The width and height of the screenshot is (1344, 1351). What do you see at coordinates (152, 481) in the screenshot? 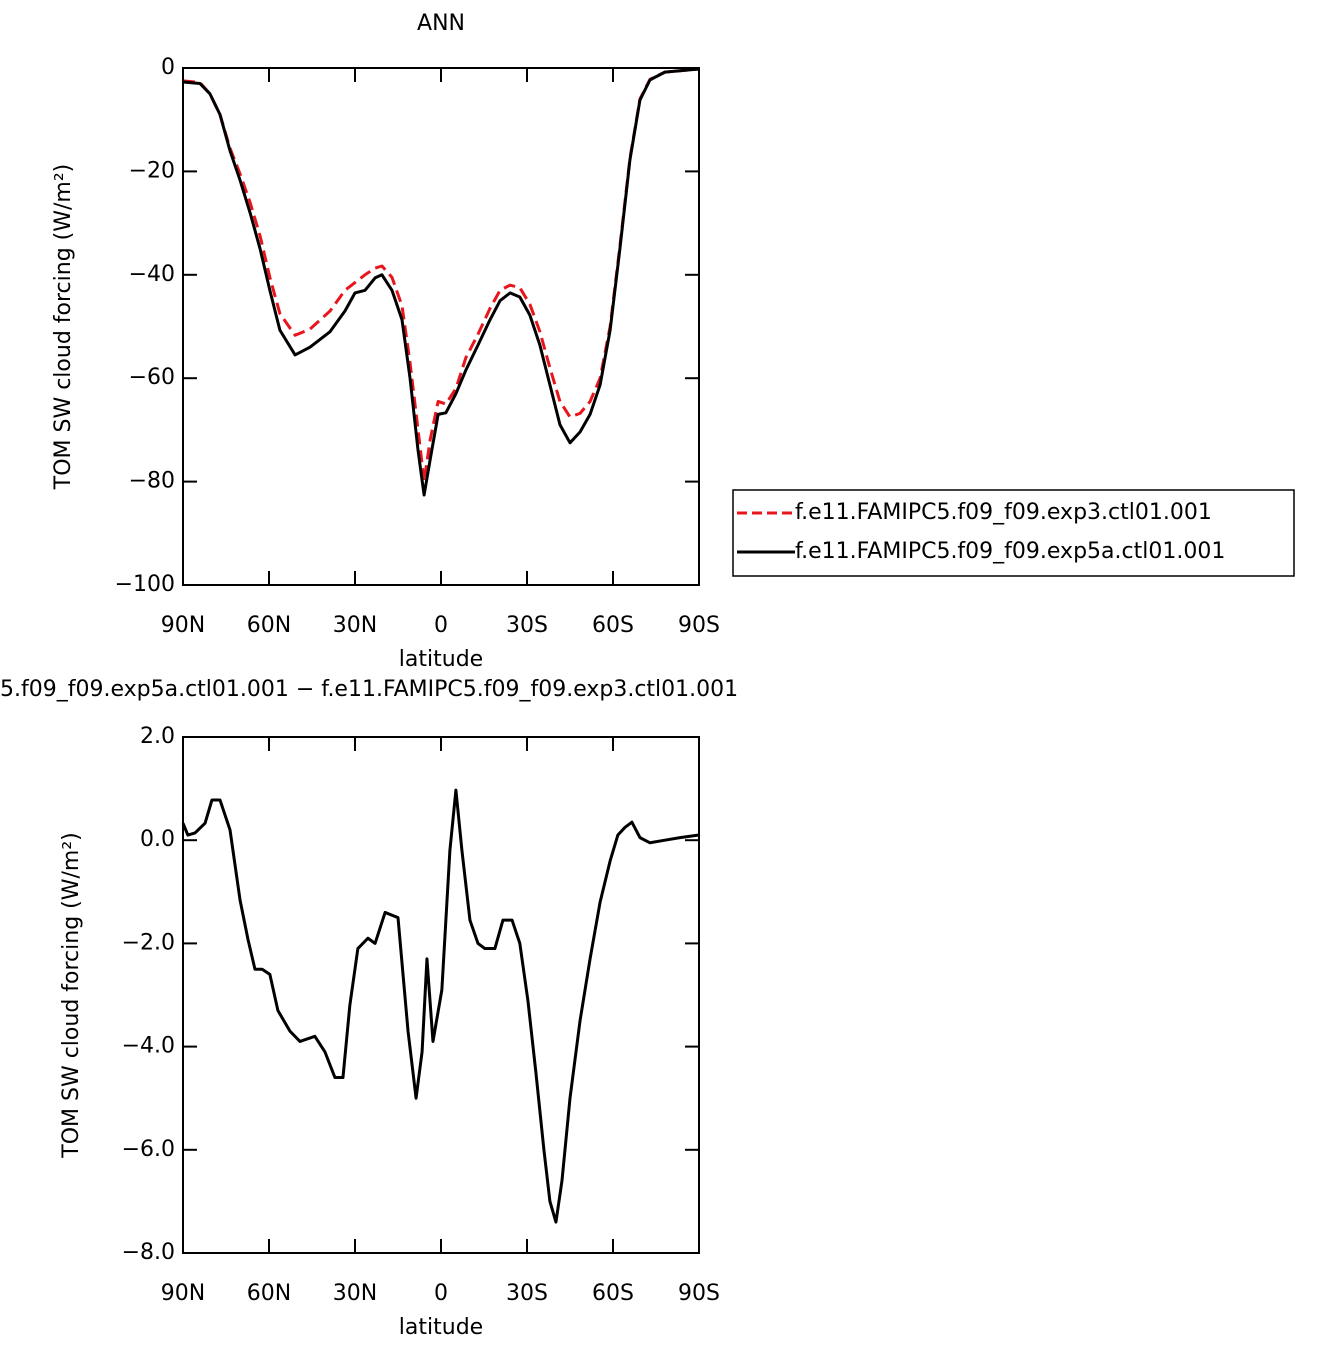
I see `y-tick-label: −80` at bounding box center [152, 481].